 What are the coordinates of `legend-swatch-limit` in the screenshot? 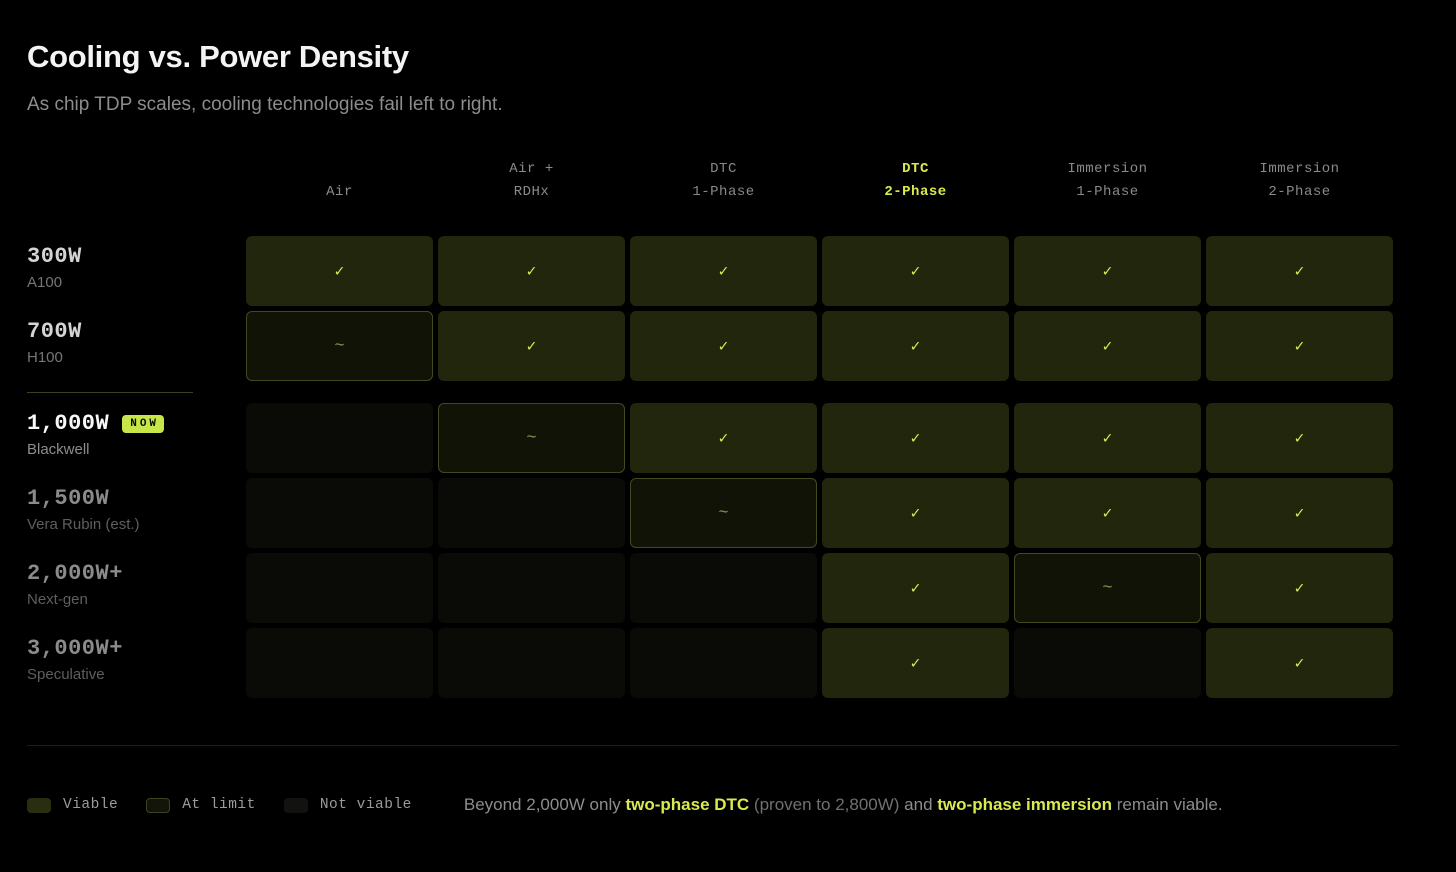 It's located at (158, 805).